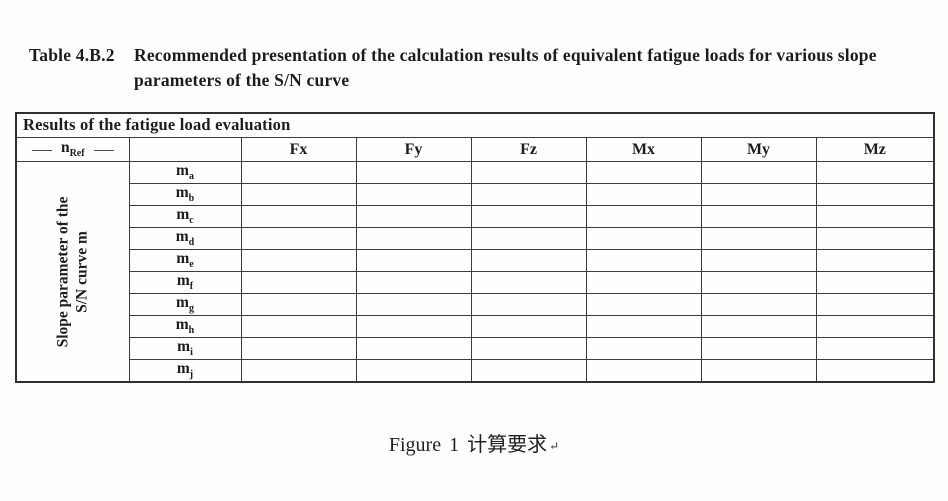 The image size is (948, 501). I want to click on data-cell-a-mz, so click(875, 172).